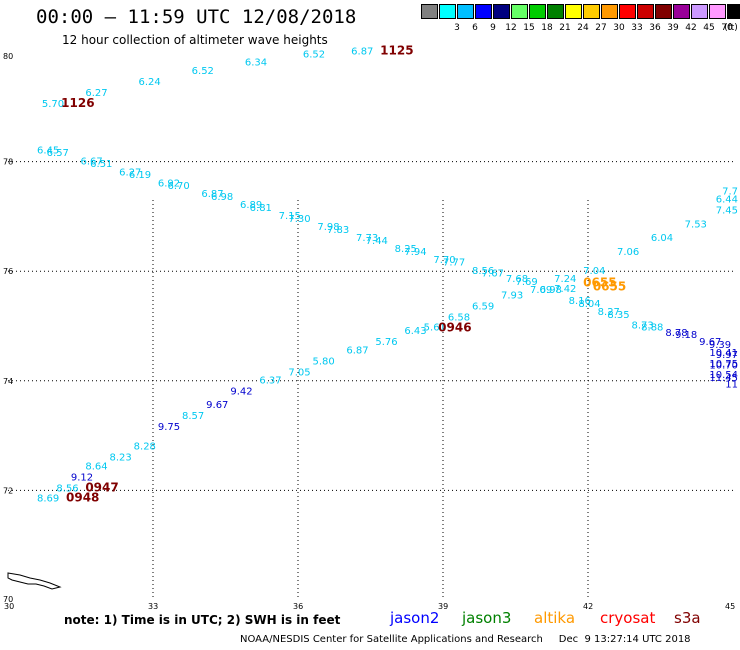  I want to click on swh-value: 7.73, so click(367, 238).